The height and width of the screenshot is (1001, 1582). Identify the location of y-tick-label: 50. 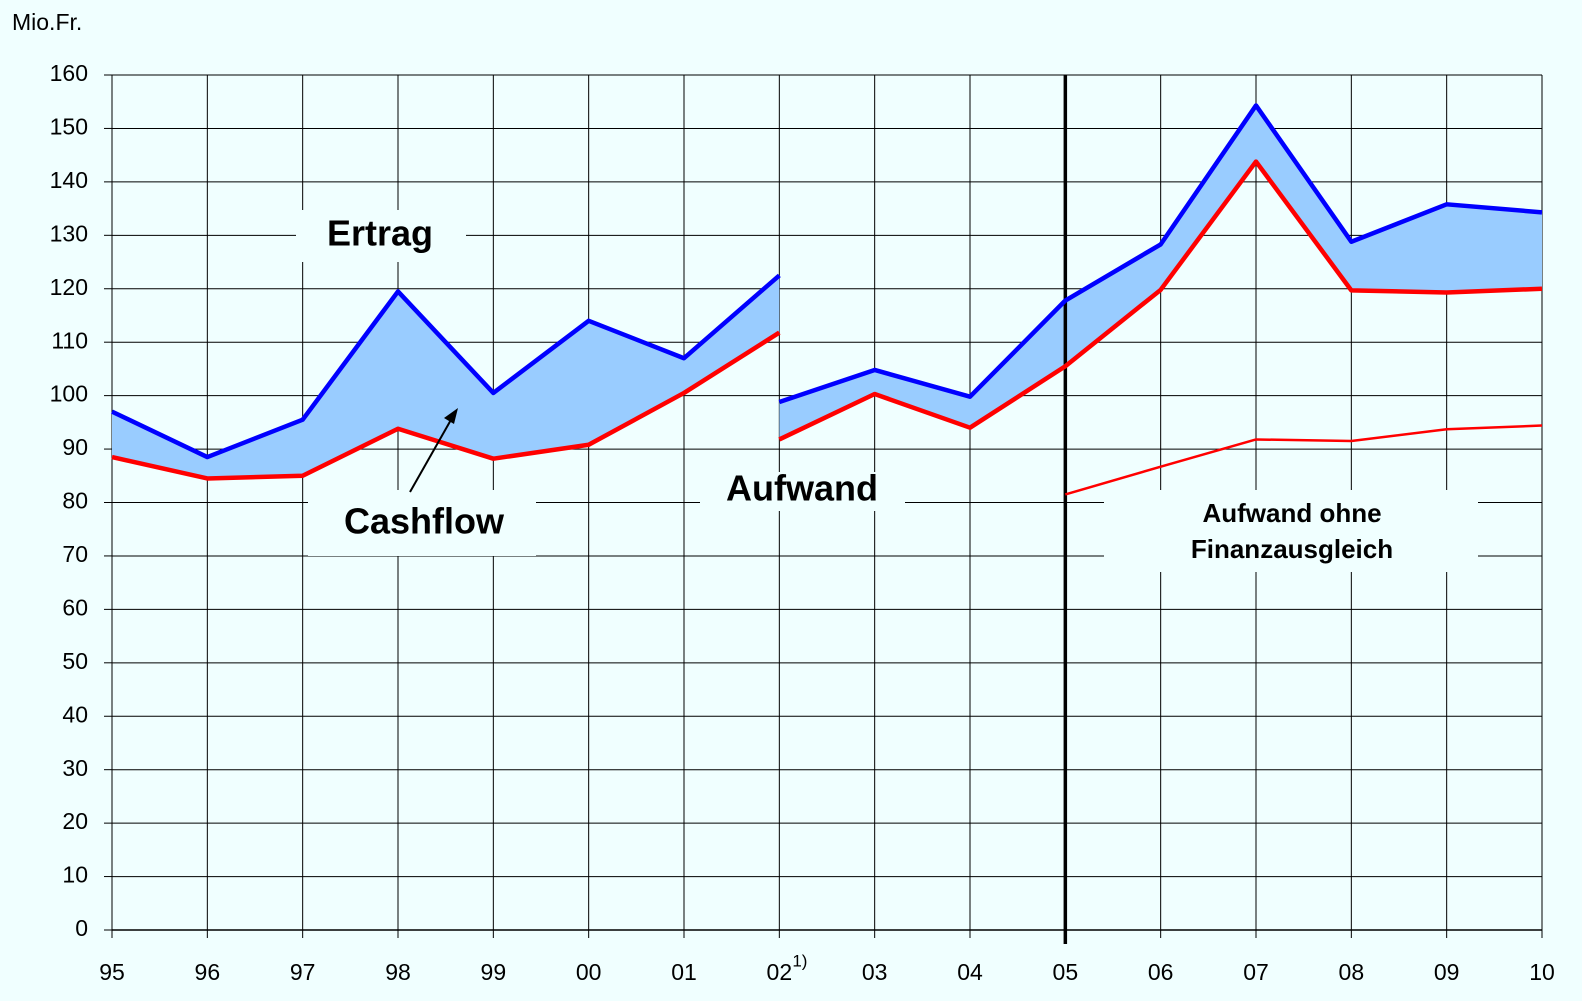
(75, 661).